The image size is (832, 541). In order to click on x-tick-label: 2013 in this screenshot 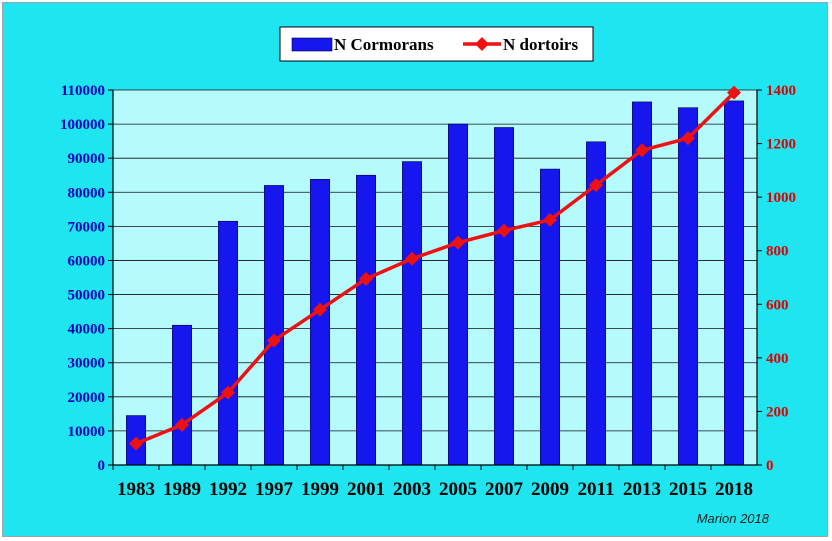, I will do `click(642, 489)`.